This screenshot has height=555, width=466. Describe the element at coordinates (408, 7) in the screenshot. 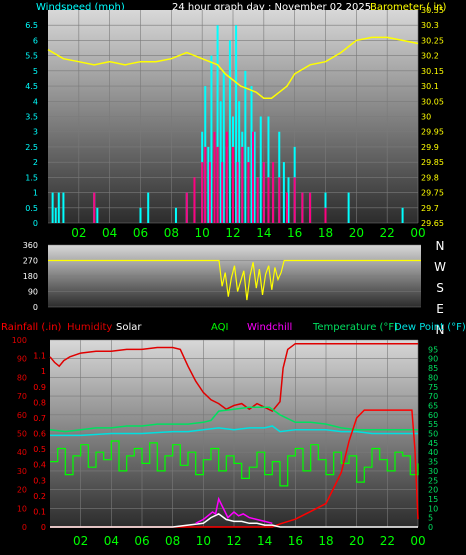

I see `barometer-axis-title: Barometer ( in)` at that location.